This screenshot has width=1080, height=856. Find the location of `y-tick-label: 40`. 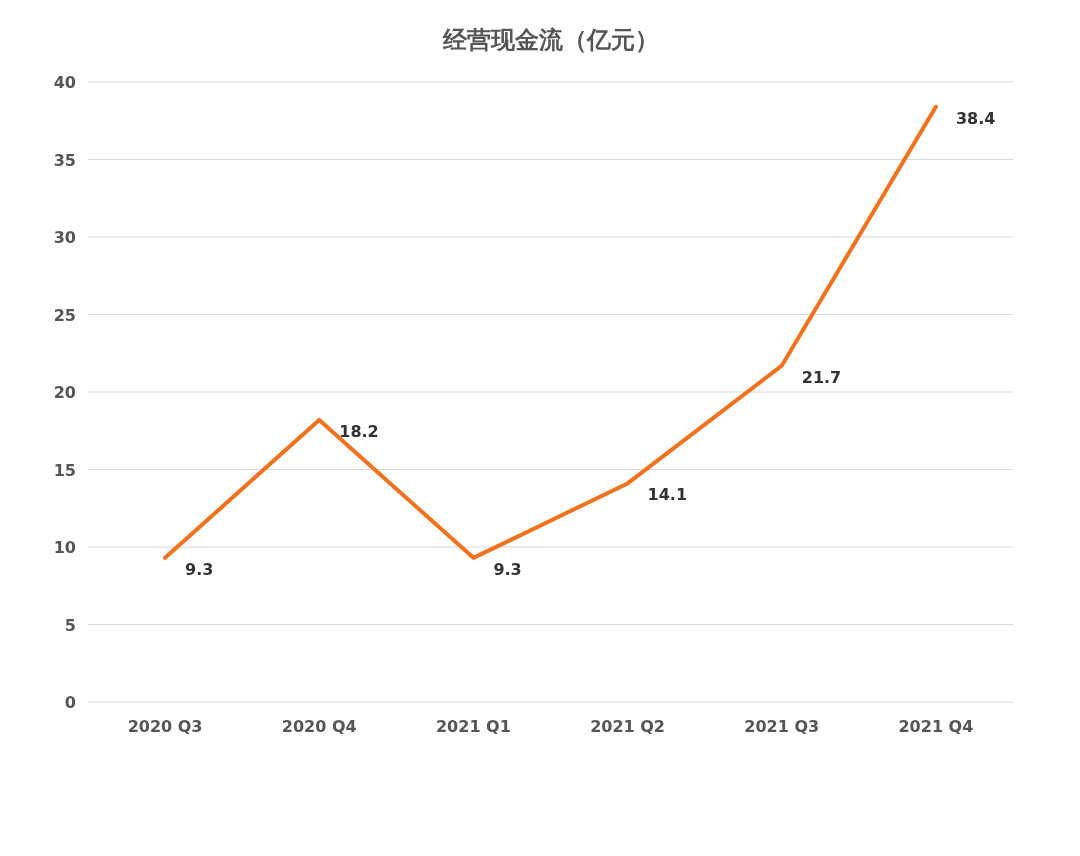

y-tick-label: 40 is located at coordinates (64, 82).